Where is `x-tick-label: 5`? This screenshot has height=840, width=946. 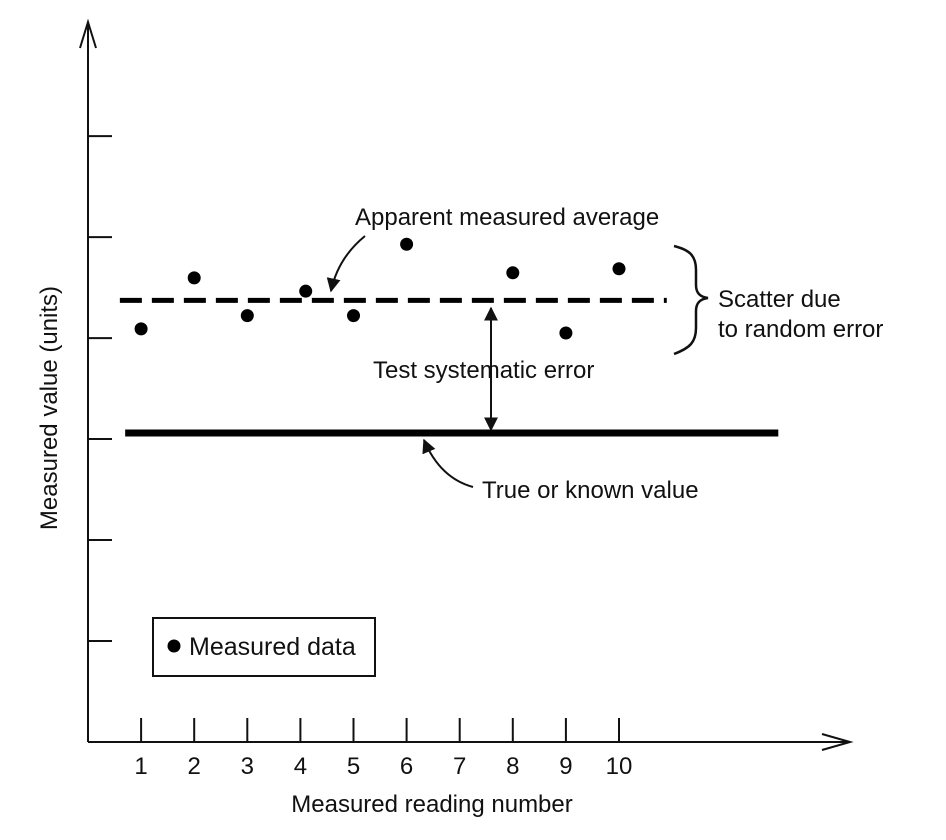
x-tick-label: 5 is located at coordinates (353, 766).